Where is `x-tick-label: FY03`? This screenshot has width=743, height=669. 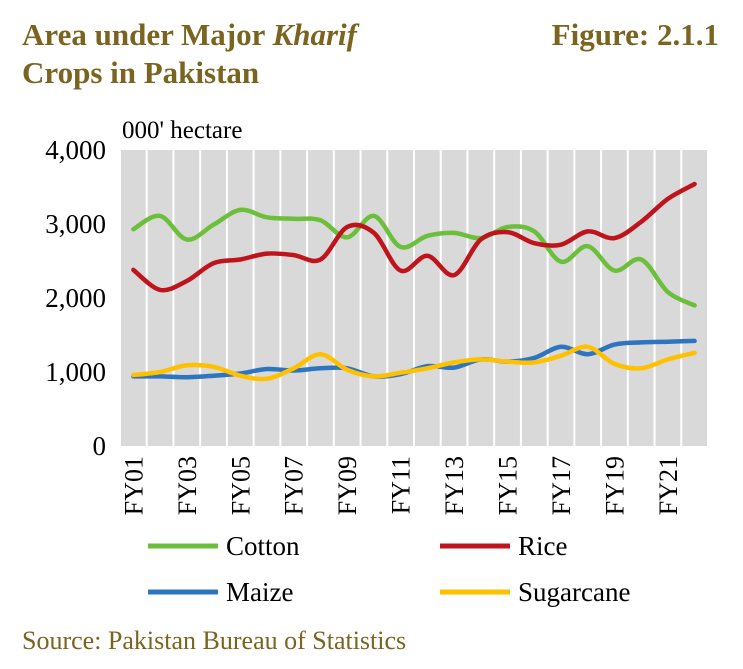 x-tick-label: FY03 is located at coordinates (187, 485).